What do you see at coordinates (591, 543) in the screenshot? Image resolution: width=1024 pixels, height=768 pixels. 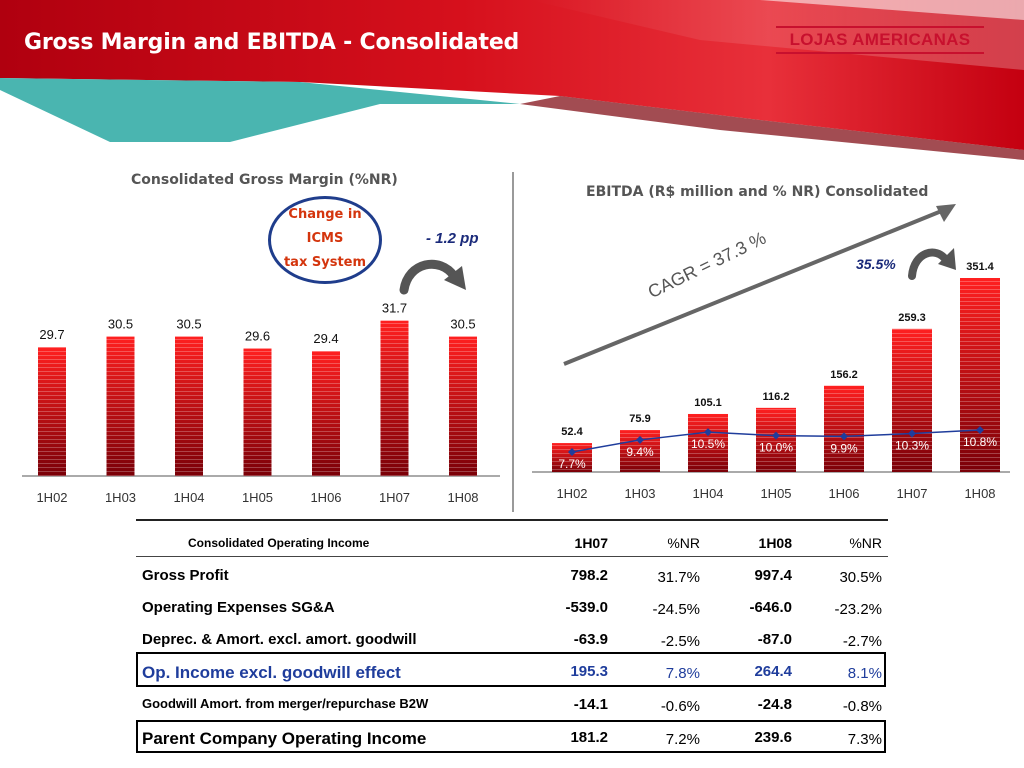 I see `table-header-1h07: 1H07` at bounding box center [591, 543].